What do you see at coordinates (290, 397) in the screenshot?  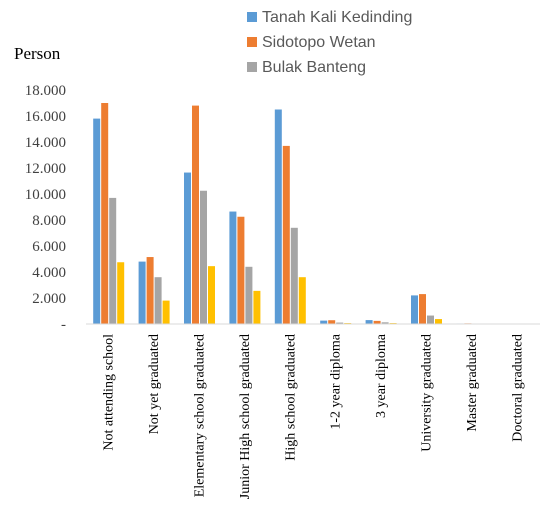 I see `x-tick-label: High school graduated` at bounding box center [290, 397].